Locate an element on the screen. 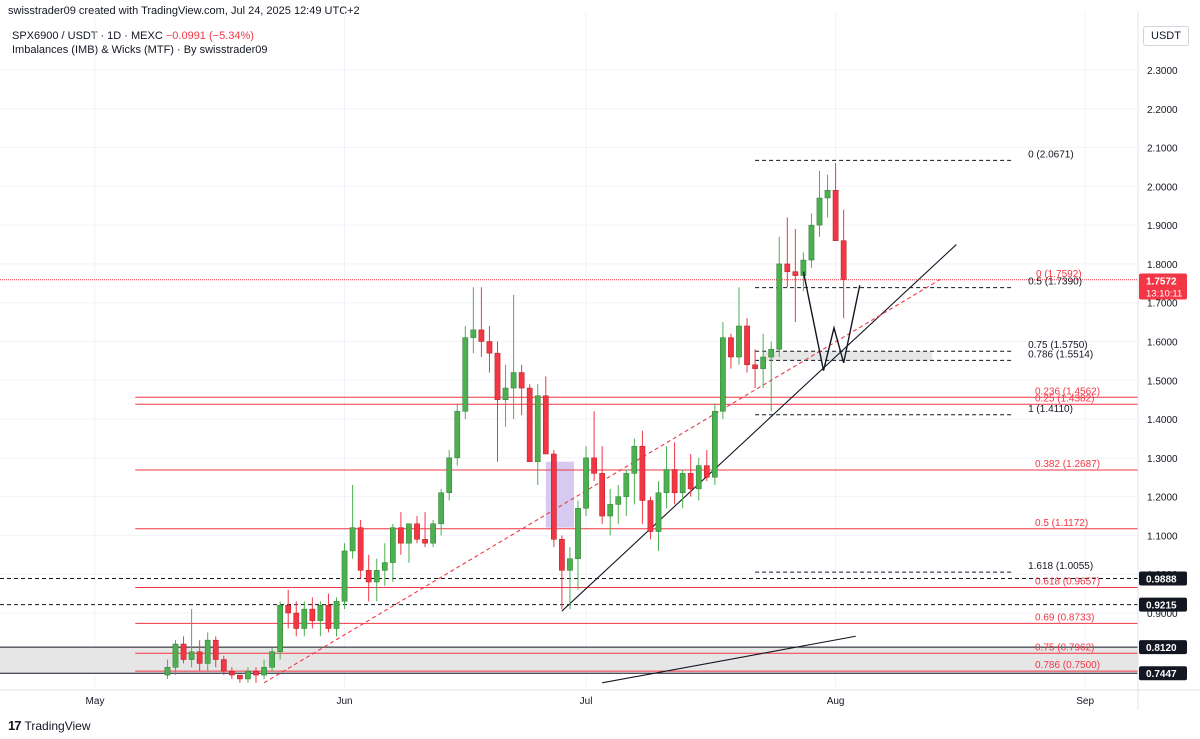 This screenshot has width=1200, height=739. price-tag-label: 0.8120 is located at coordinates (1161, 648).